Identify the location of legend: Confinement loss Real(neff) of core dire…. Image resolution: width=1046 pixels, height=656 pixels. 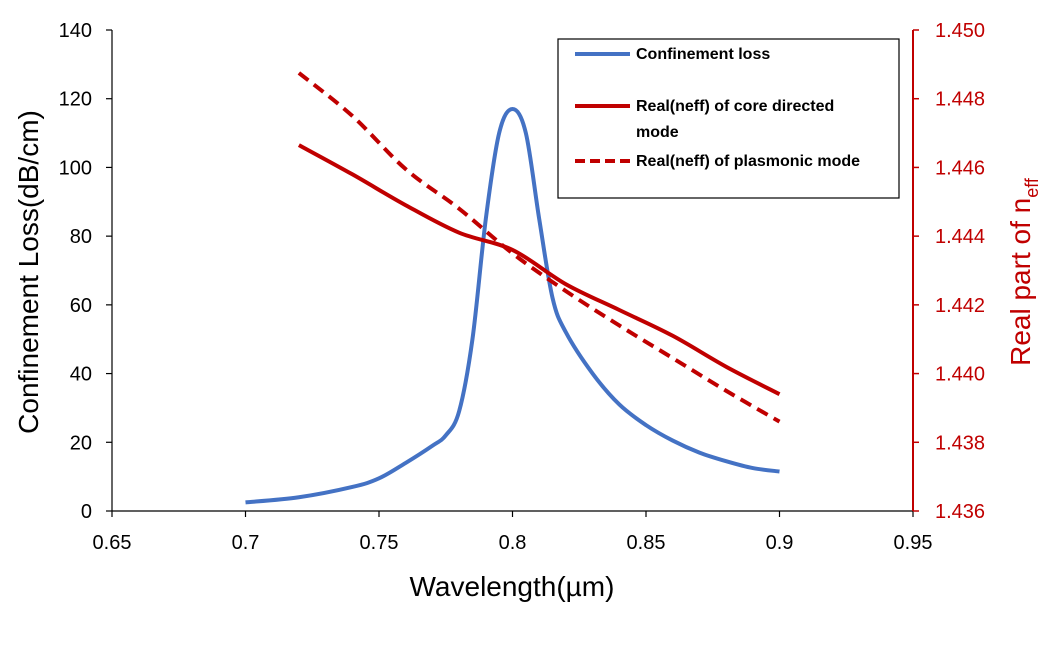
(728, 118).